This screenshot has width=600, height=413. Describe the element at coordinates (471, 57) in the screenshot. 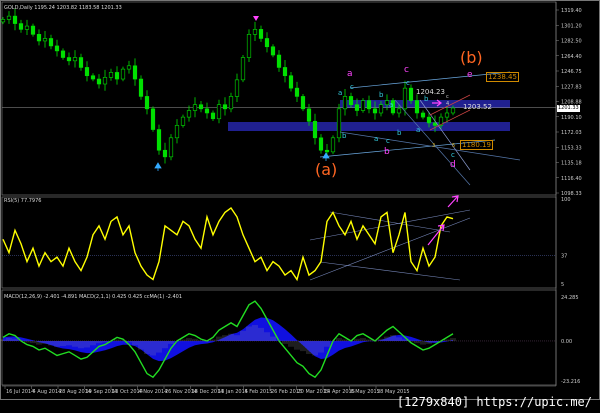

I see `wave-label-cycle-b: (b)` at that location.